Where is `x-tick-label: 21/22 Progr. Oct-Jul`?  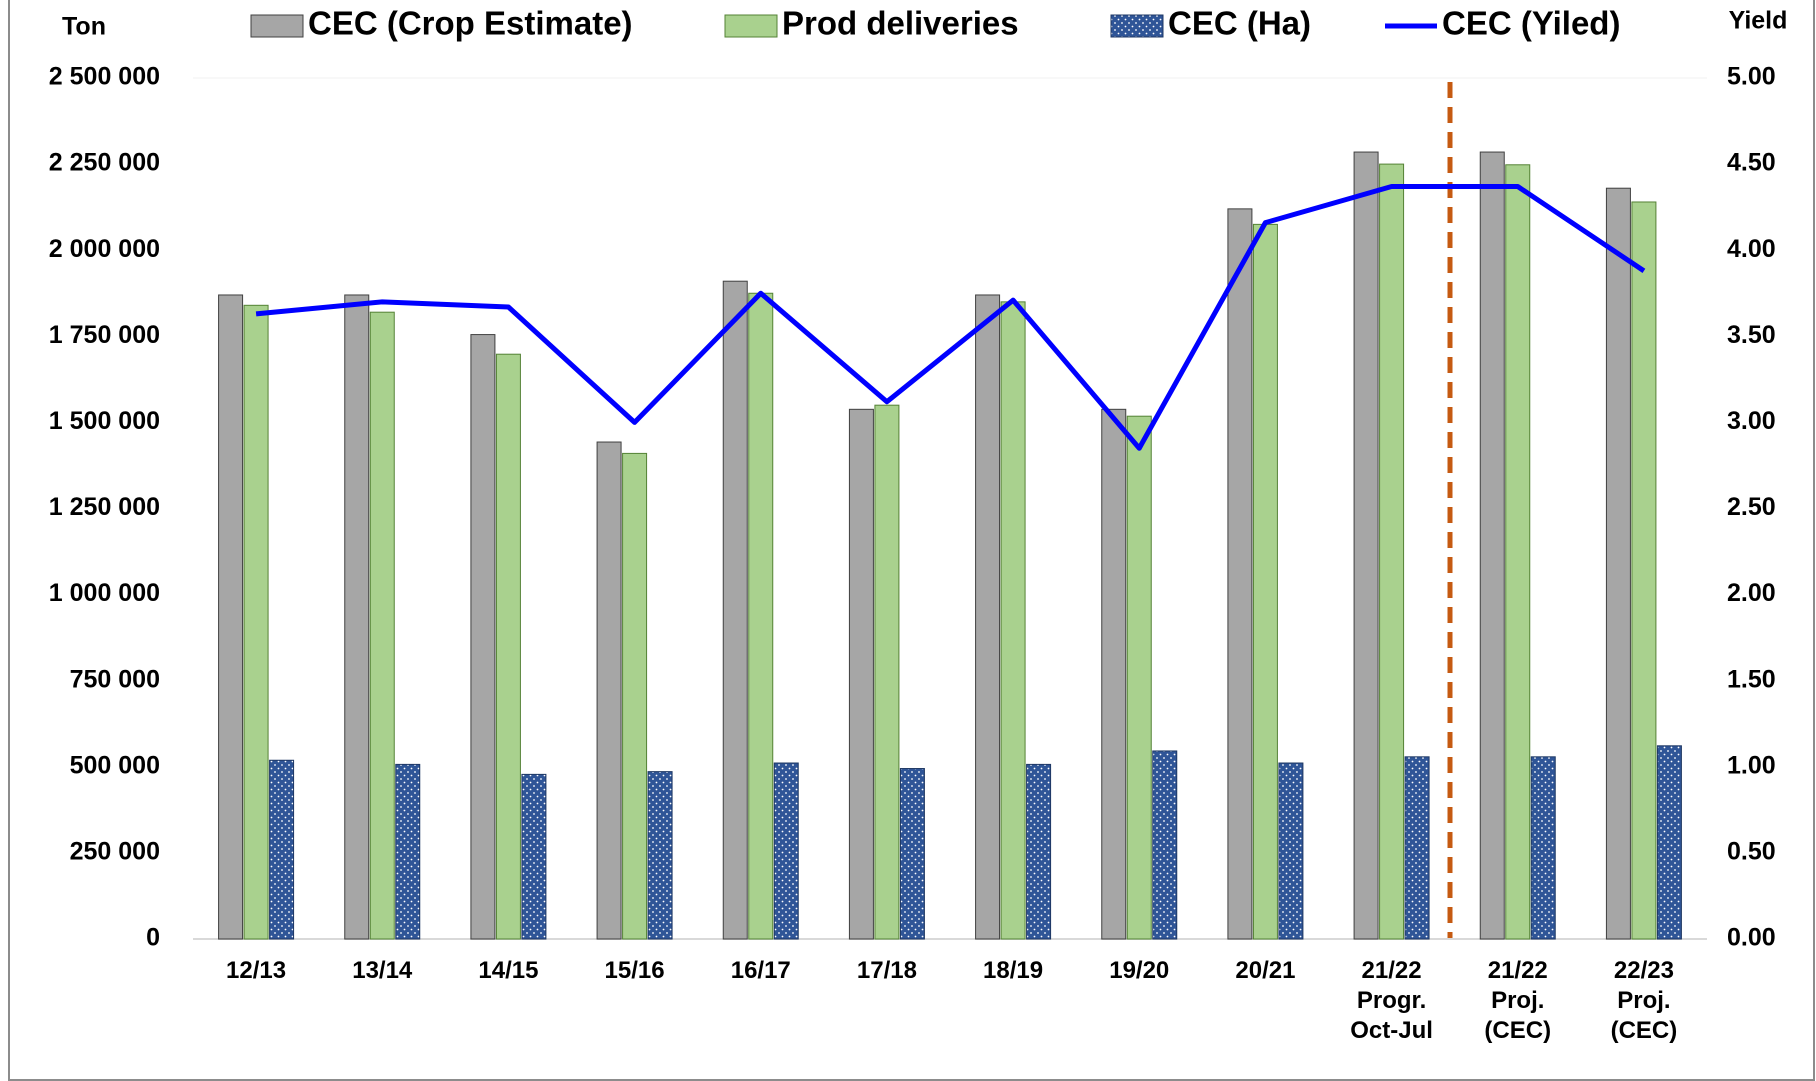
x-tick-label: 21/22 Progr. Oct-Jul is located at coordinates (1391, 1000).